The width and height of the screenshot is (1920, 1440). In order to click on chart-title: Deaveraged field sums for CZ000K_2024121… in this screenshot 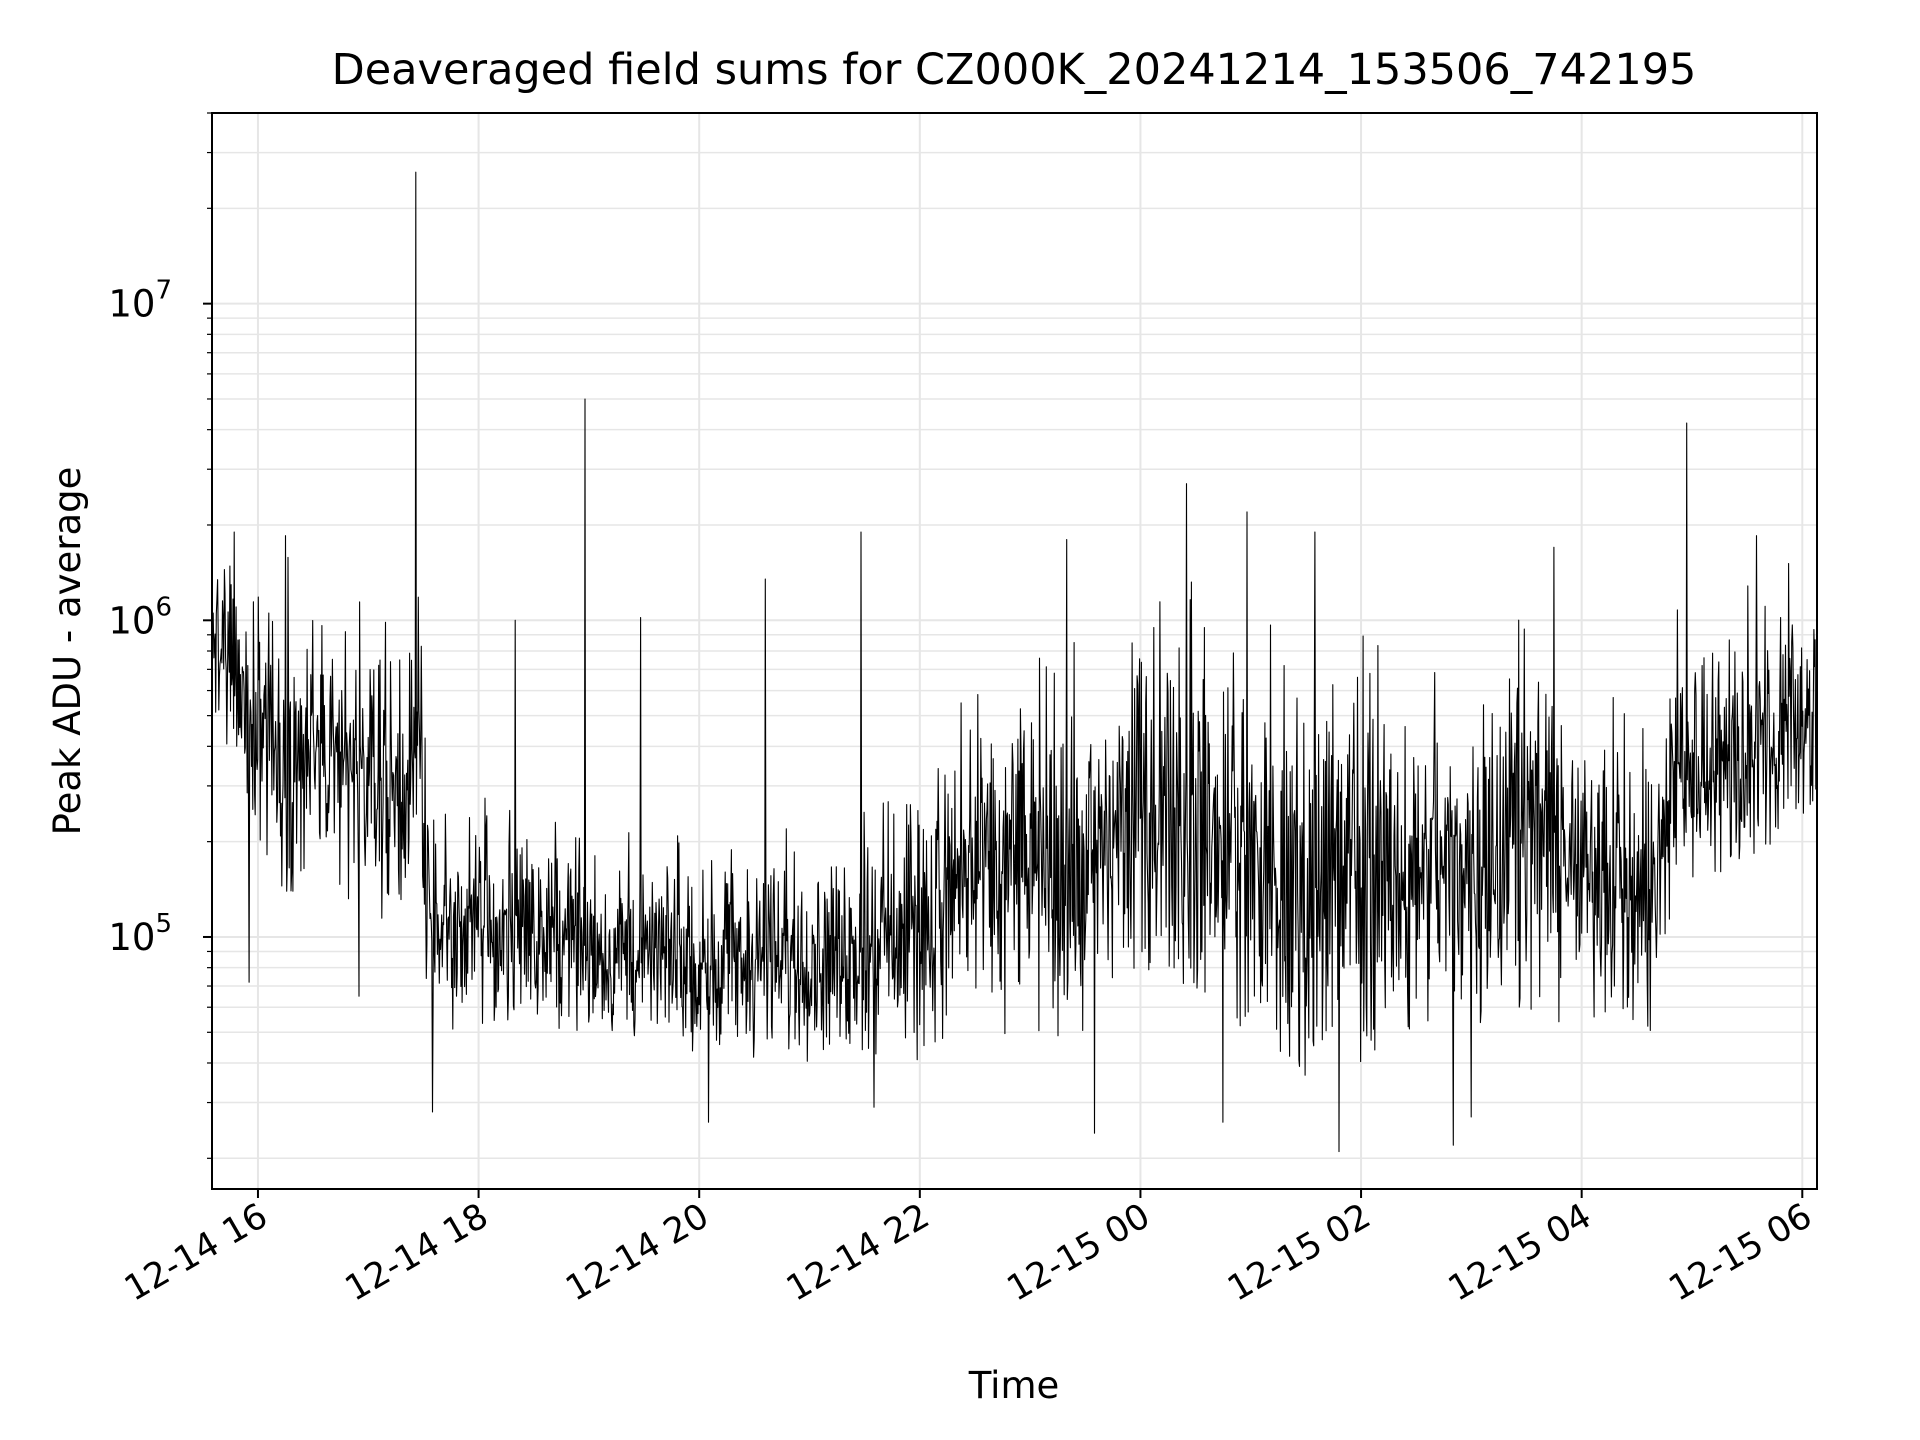, I will do `click(1014, 70)`.